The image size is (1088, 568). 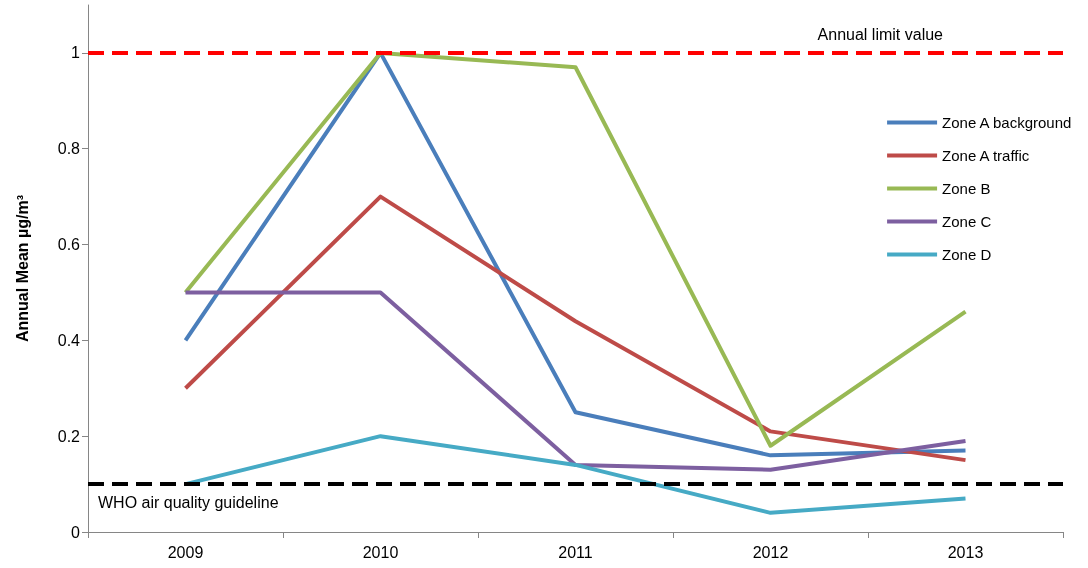 What do you see at coordinates (185, 552) in the screenshot?
I see `x-tick-label: 2009` at bounding box center [185, 552].